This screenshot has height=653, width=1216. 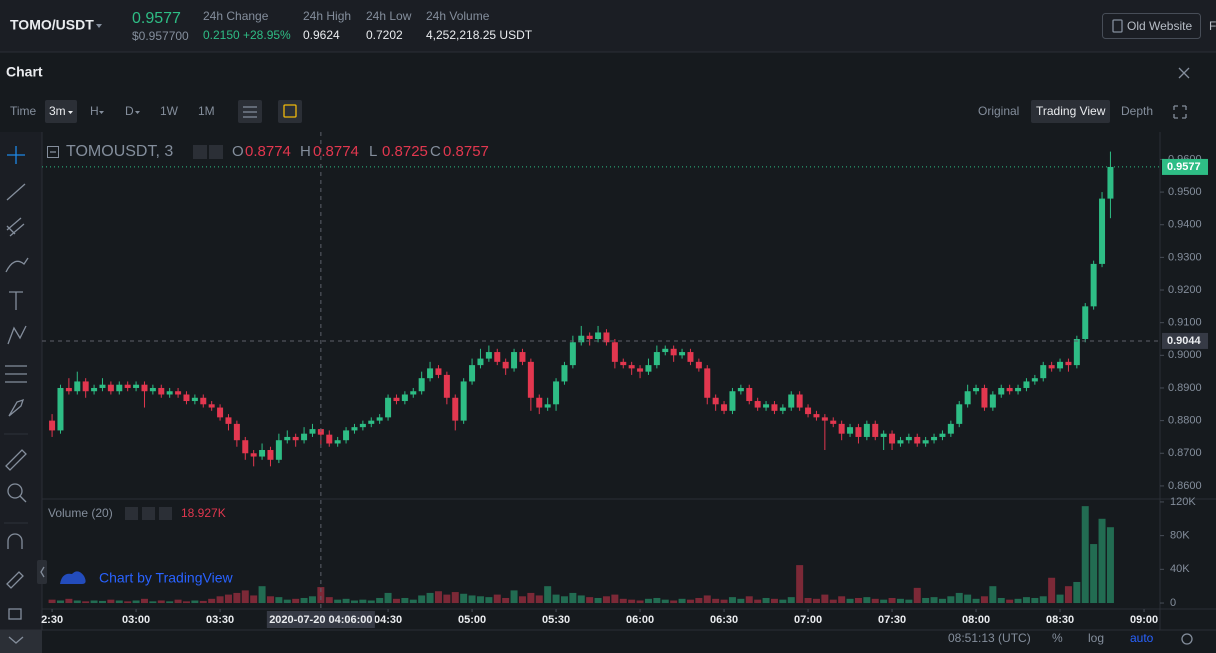 I want to click on lock-draw-tool, so click(x=15, y=580).